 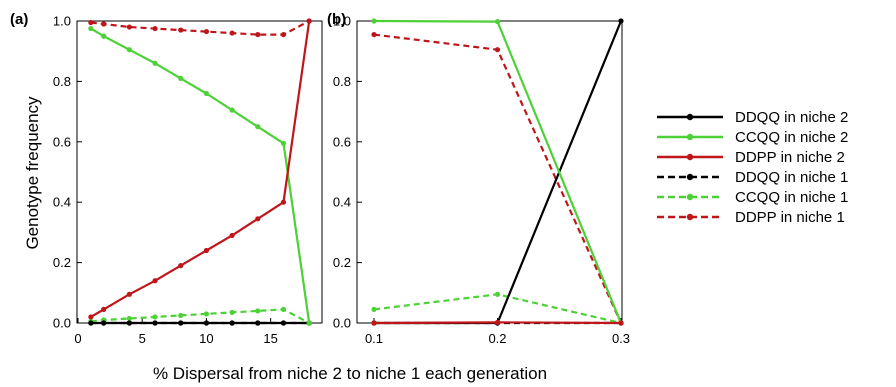 I want to click on legend-label: DDQQ in niche 1, so click(x=791, y=177).